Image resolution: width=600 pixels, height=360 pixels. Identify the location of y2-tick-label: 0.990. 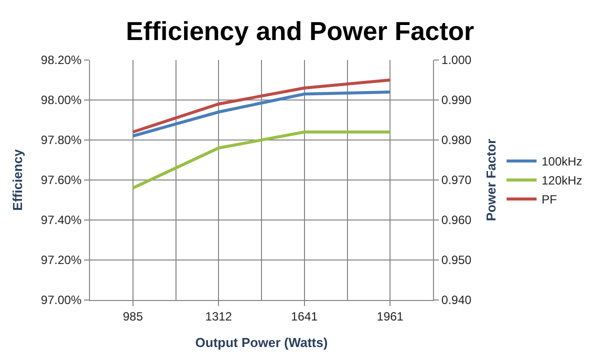
(456, 100).